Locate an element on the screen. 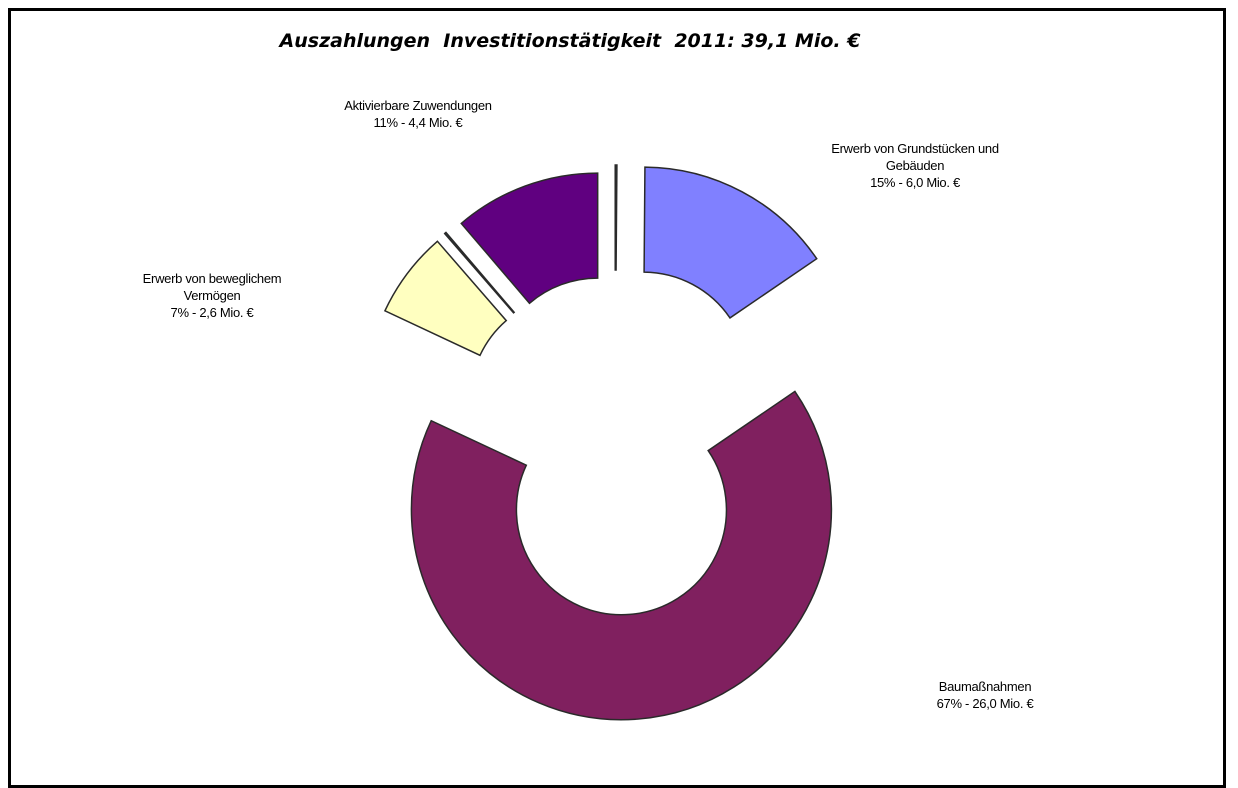 This screenshot has width=1238, height=788. data-label: Aktivierbare Zuwendungen 11% - 4,4 Mio. € is located at coordinates (418, 114).